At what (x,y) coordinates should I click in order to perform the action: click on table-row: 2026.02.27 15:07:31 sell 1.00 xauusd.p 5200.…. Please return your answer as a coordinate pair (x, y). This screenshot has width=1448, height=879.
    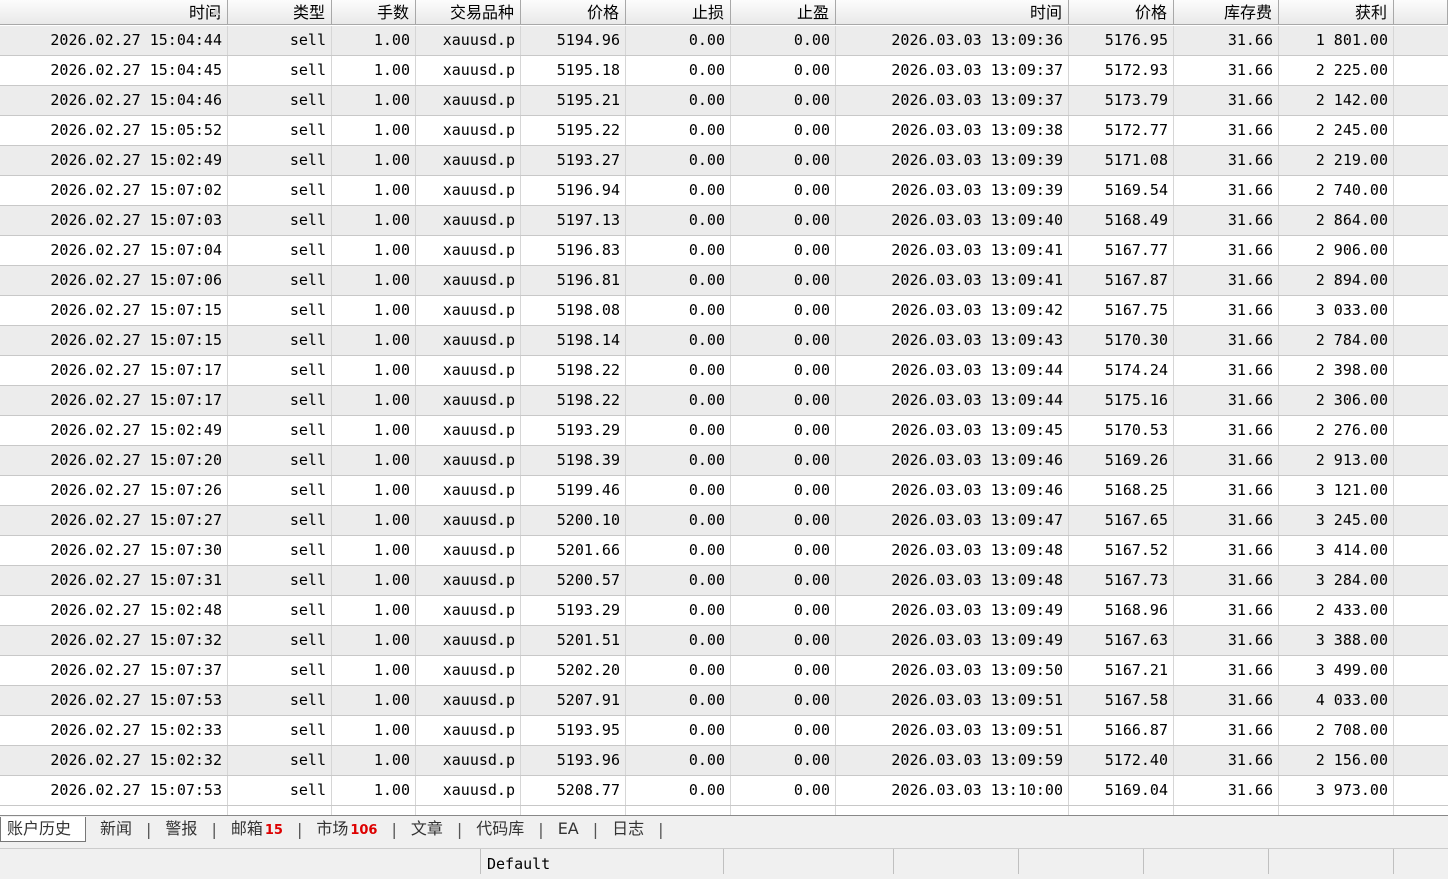
    Looking at the image, I should click on (724, 581).